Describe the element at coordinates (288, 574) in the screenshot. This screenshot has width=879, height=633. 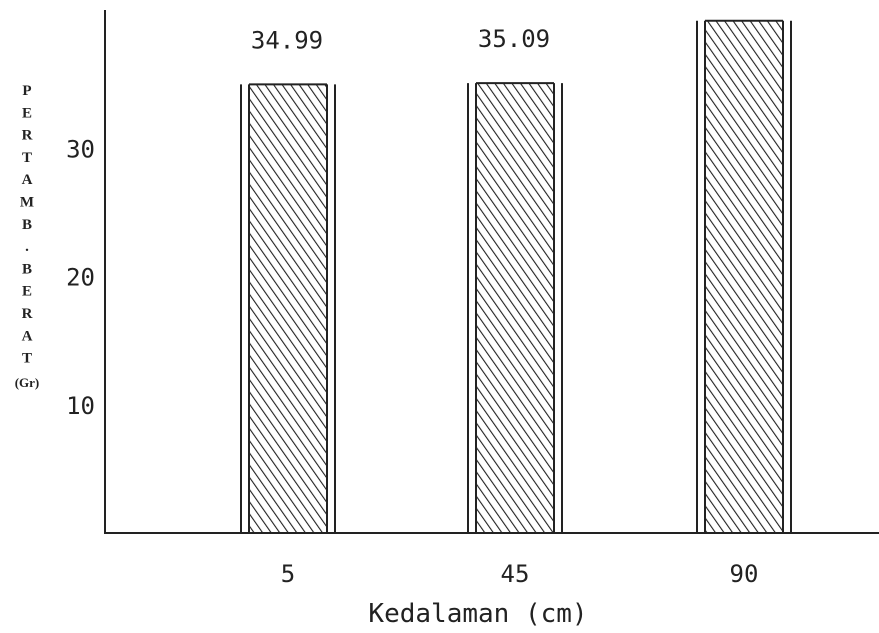
I see `x-tick-label: 5` at that location.